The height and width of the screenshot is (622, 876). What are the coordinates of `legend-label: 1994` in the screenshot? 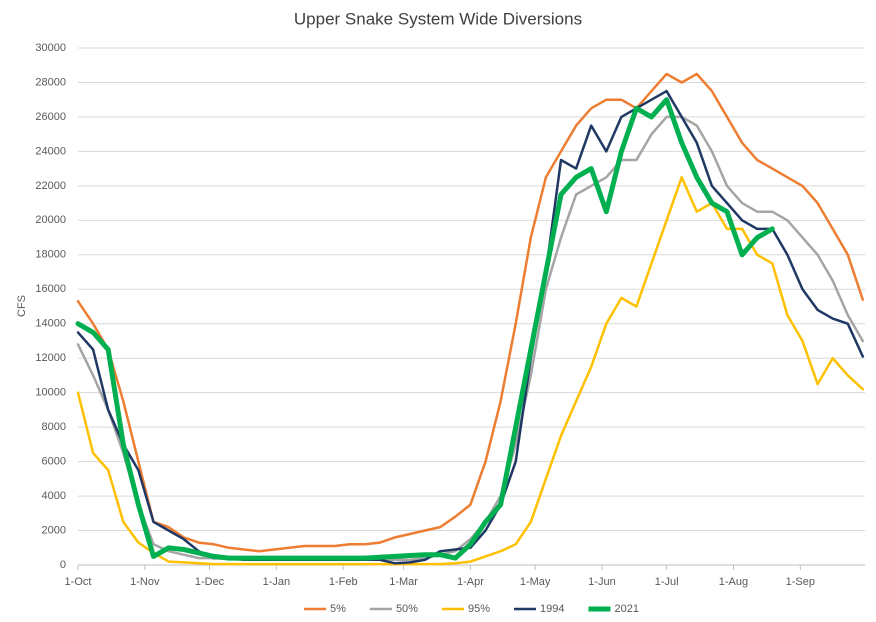 It's located at (552, 609).